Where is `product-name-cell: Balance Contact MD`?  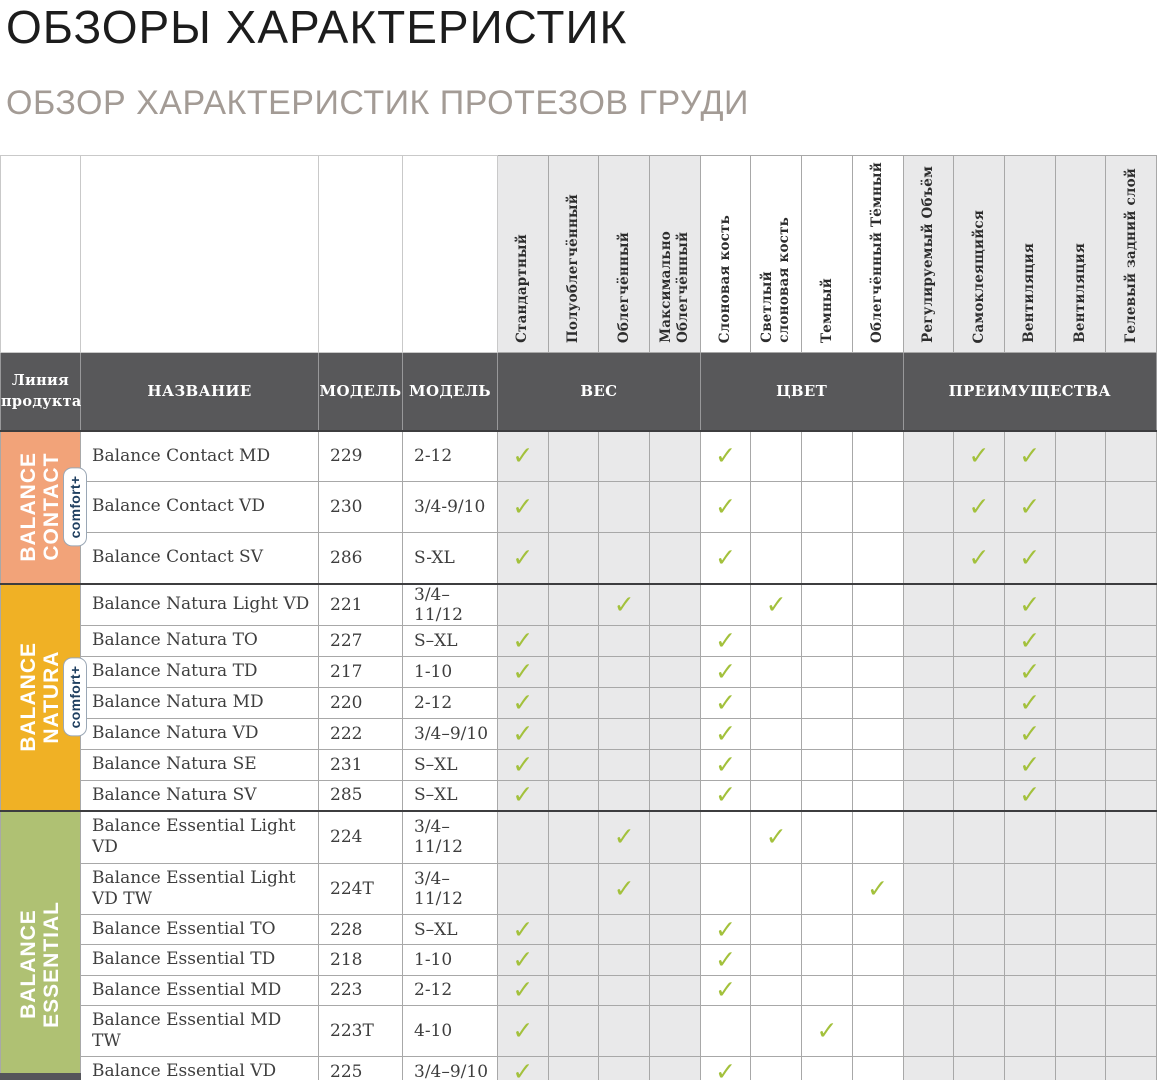
product-name-cell: Balance Contact MD is located at coordinates (199, 455).